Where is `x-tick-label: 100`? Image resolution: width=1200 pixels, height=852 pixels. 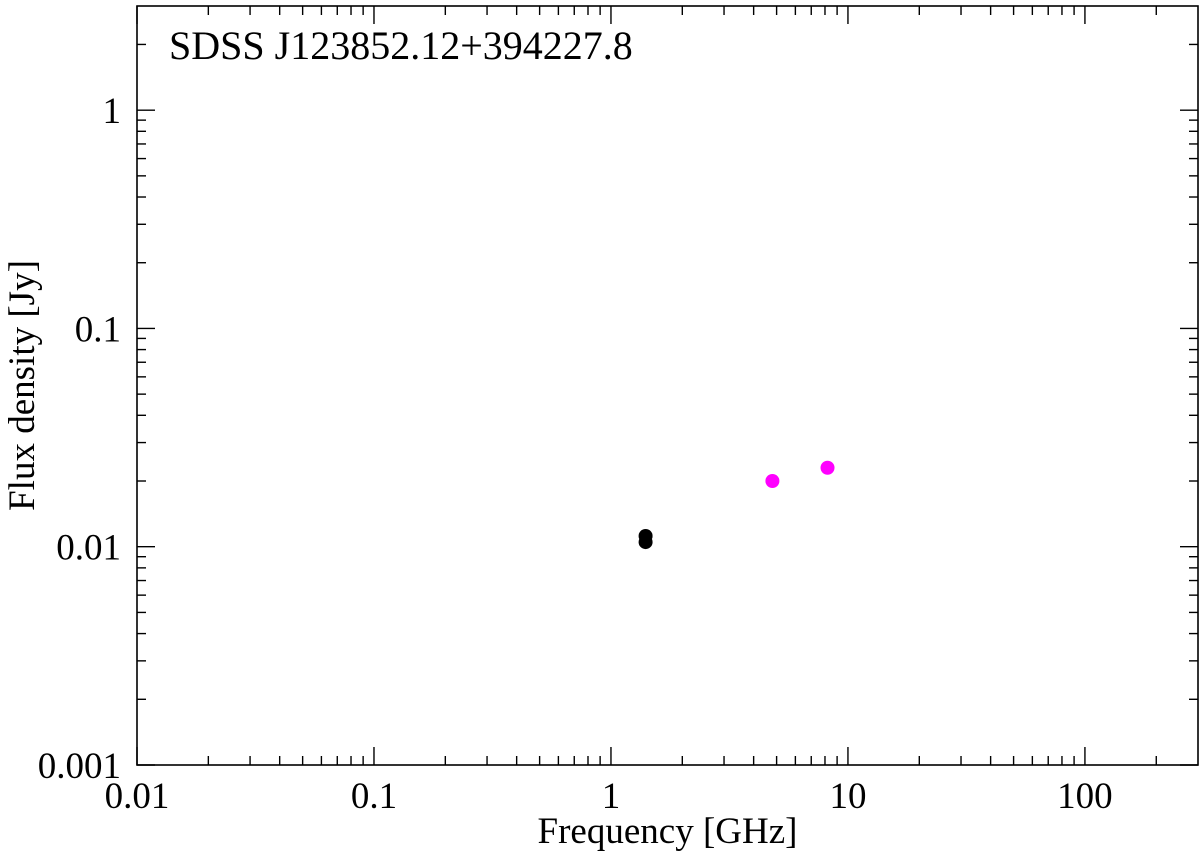 x-tick-label: 100 is located at coordinates (1085, 796).